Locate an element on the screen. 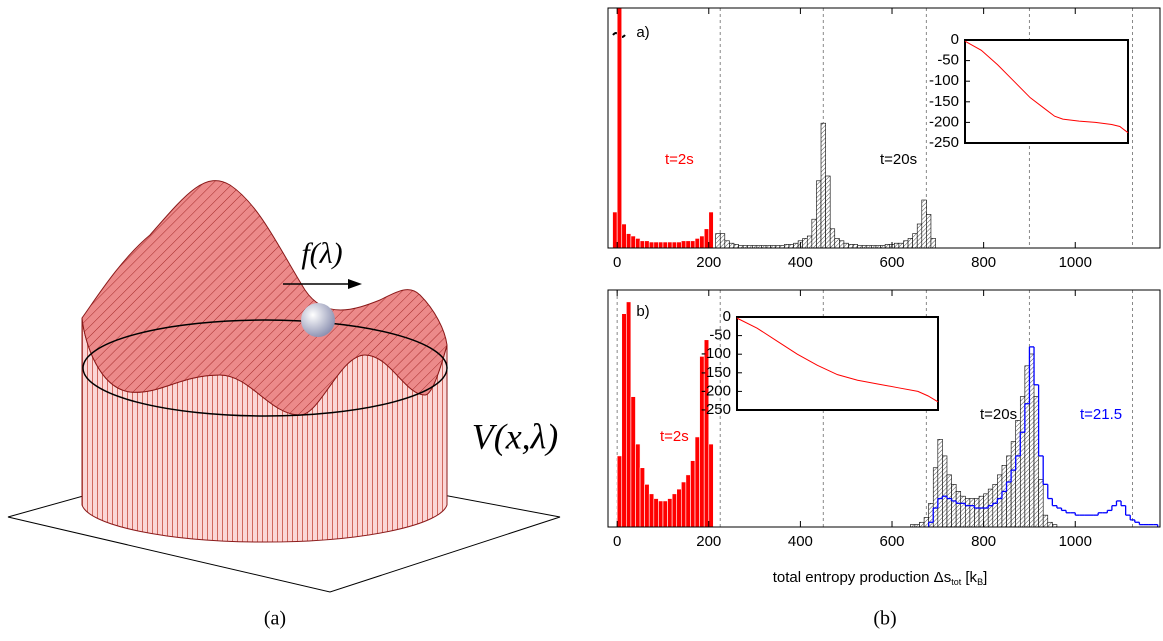 This screenshot has width=1163, height=641. inset-line is located at coordinates (837, 360).